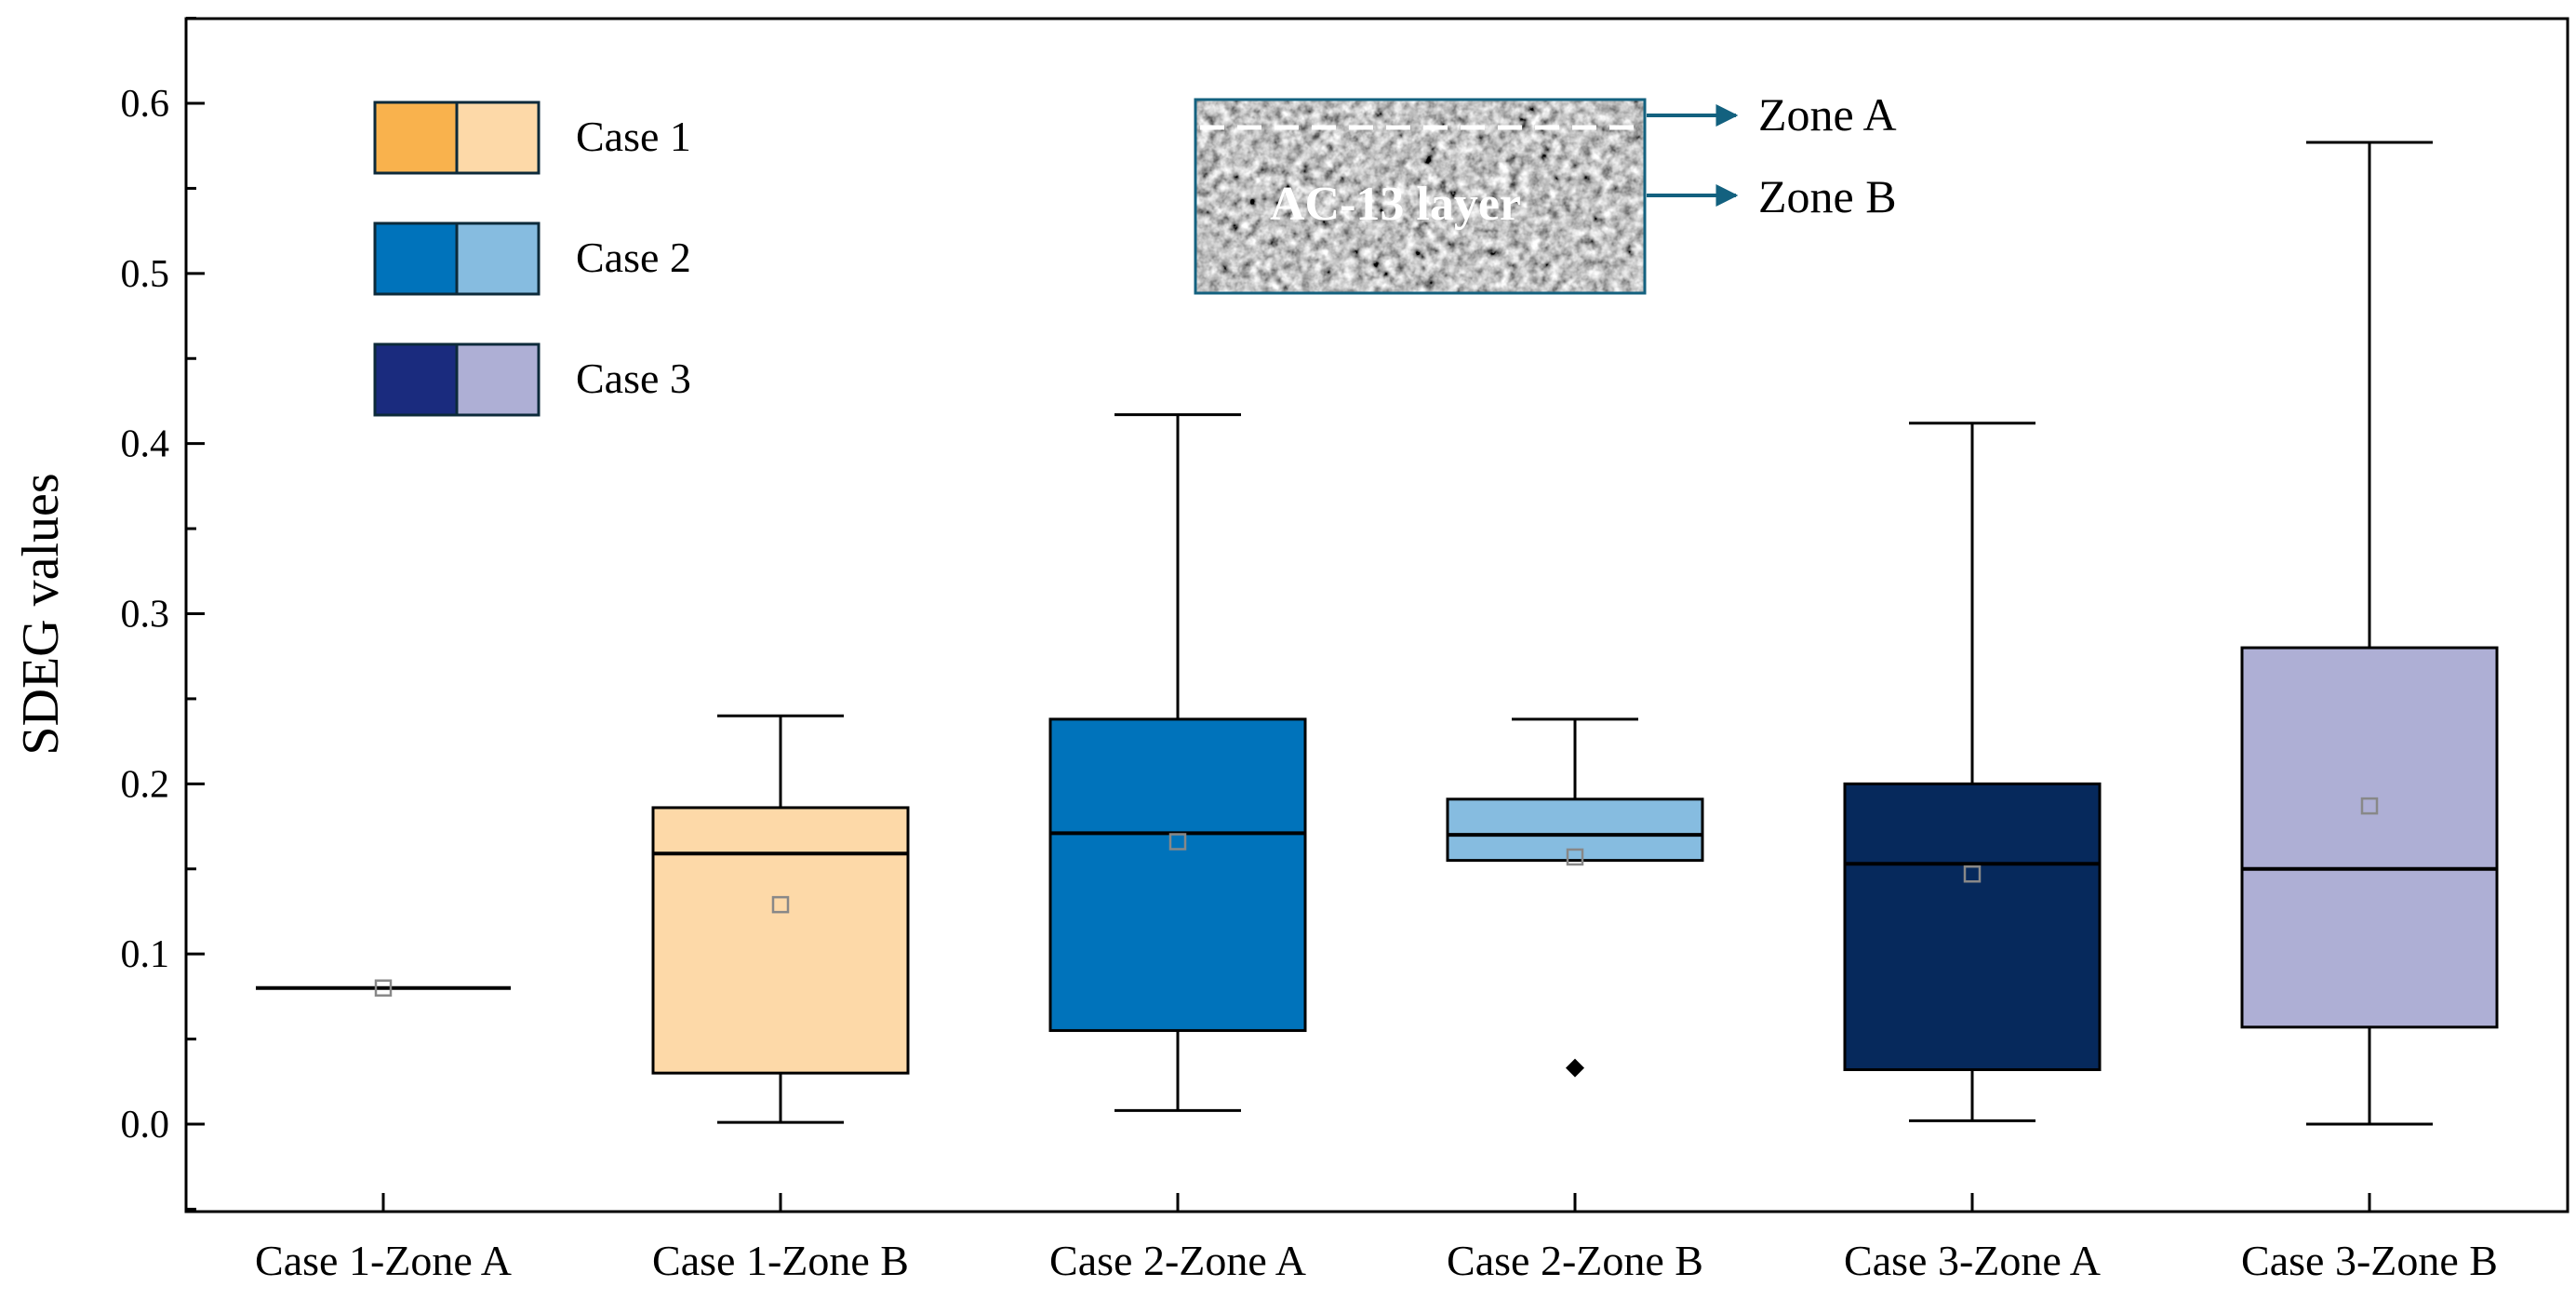 The image size is (2576, 1300). I want to click on y-tick-label: 0.4, so click(145, 444).